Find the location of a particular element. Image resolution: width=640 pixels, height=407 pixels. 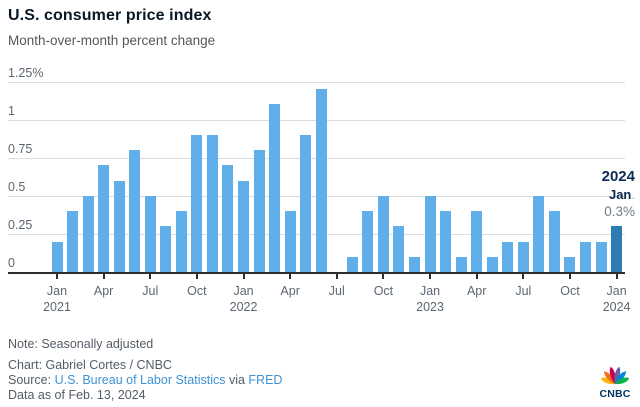

y-tick-label-1.25: 1.25% is located at coordinates (26, 72).